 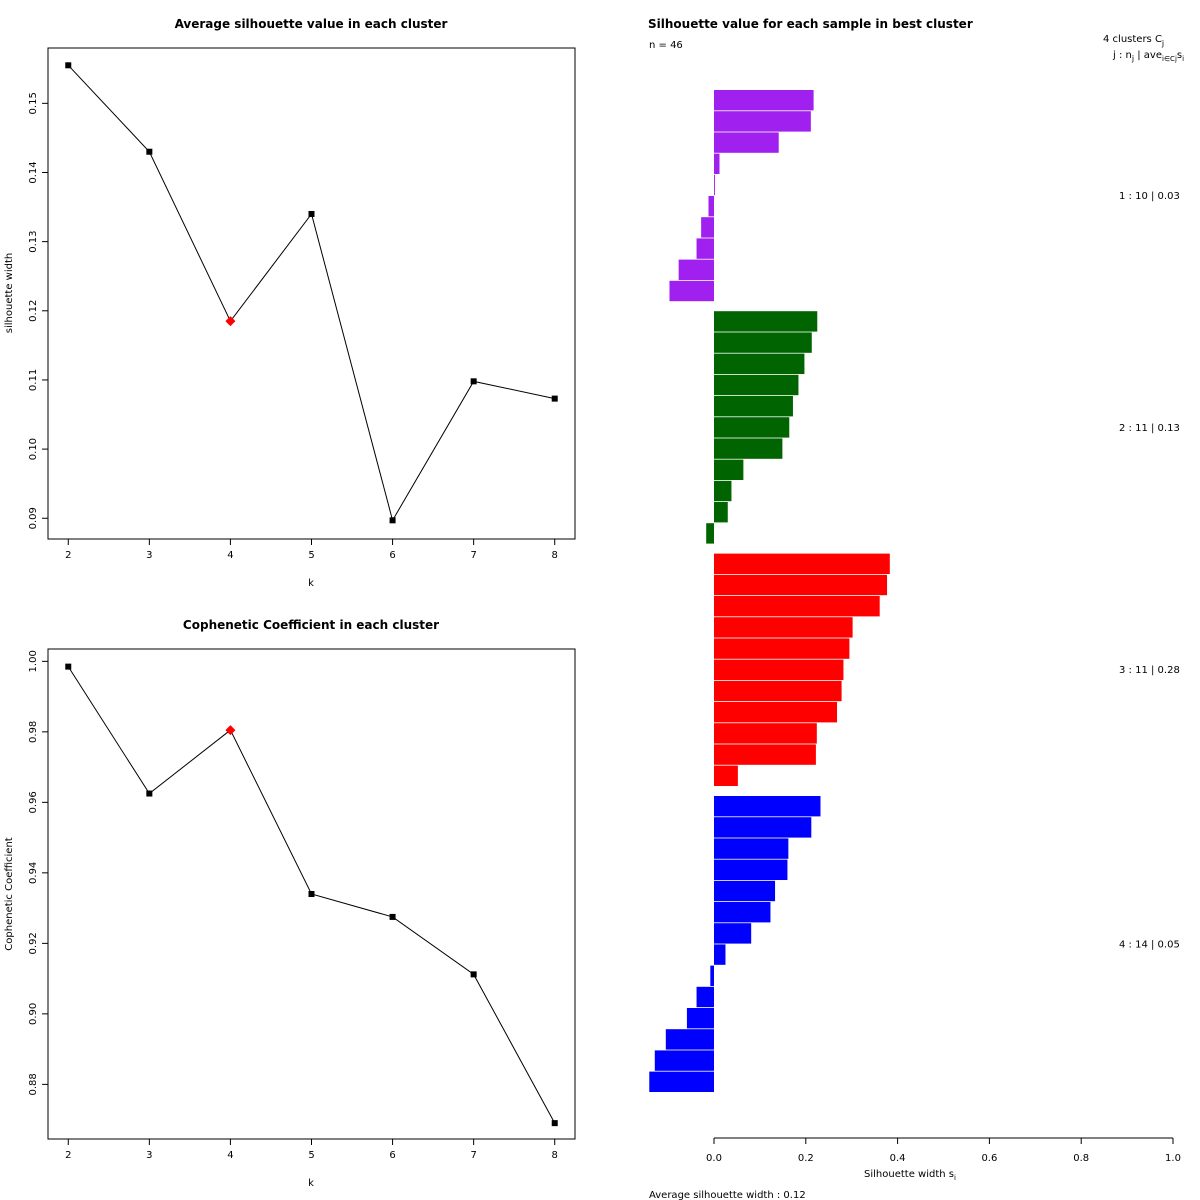 I want to click on cophenetic-x-axis-label: k, so click(x=311, y=1183).